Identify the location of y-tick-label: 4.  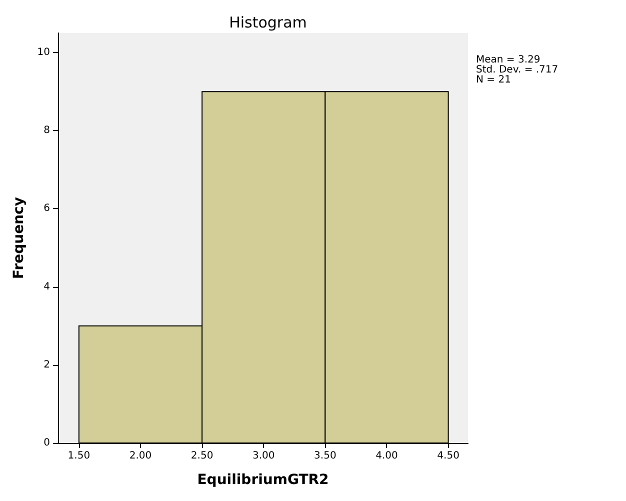
(47, 286).